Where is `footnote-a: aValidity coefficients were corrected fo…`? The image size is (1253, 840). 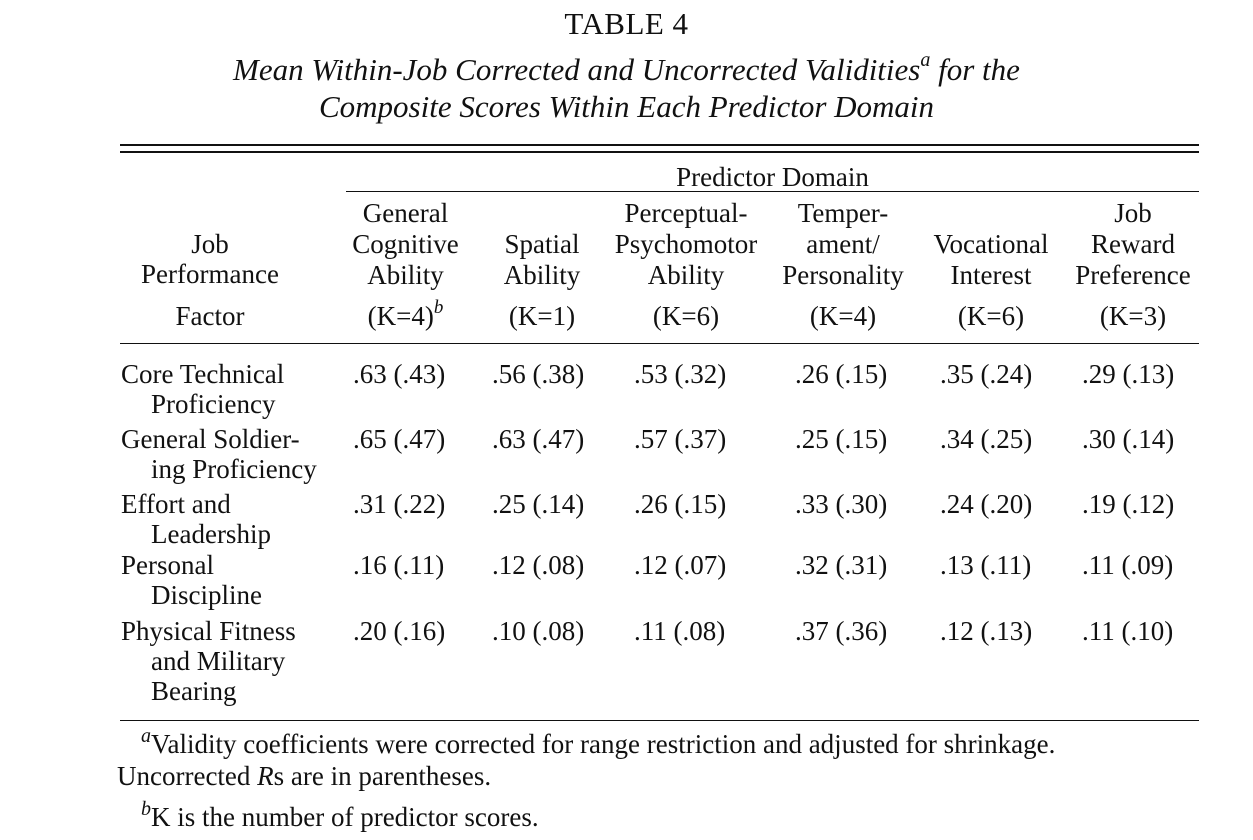 footnote-a: aValidity coefficients were corrected fo… is located at coordinates (598, 743).